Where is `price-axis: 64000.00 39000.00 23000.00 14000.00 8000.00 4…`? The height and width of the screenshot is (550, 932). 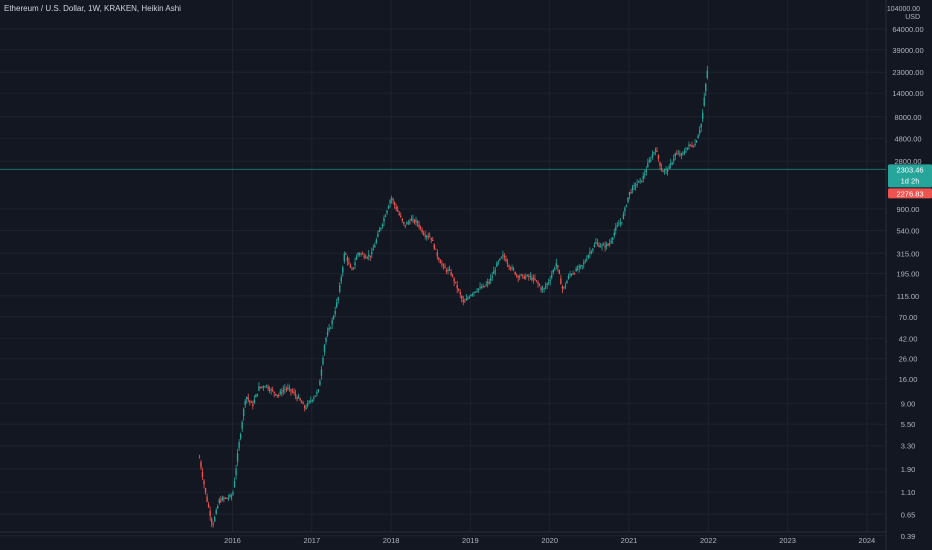
price-axis: 64000.00 39000.00 23000.00 14000.00 8000.00 4… is located at coordinates (907, 283).